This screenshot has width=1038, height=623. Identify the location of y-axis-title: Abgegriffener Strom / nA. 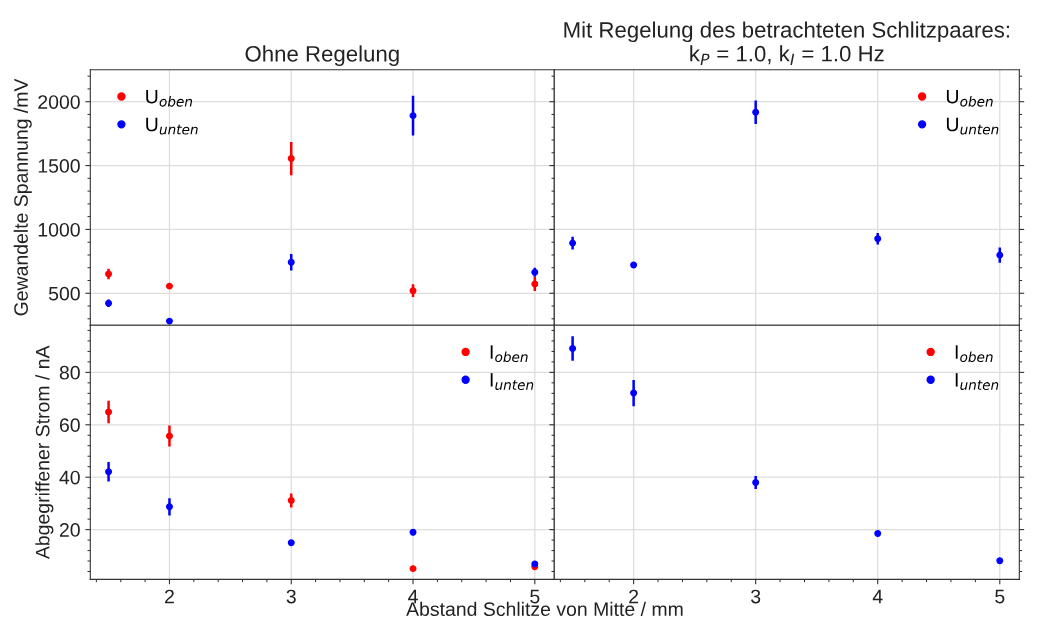
(44, 452).